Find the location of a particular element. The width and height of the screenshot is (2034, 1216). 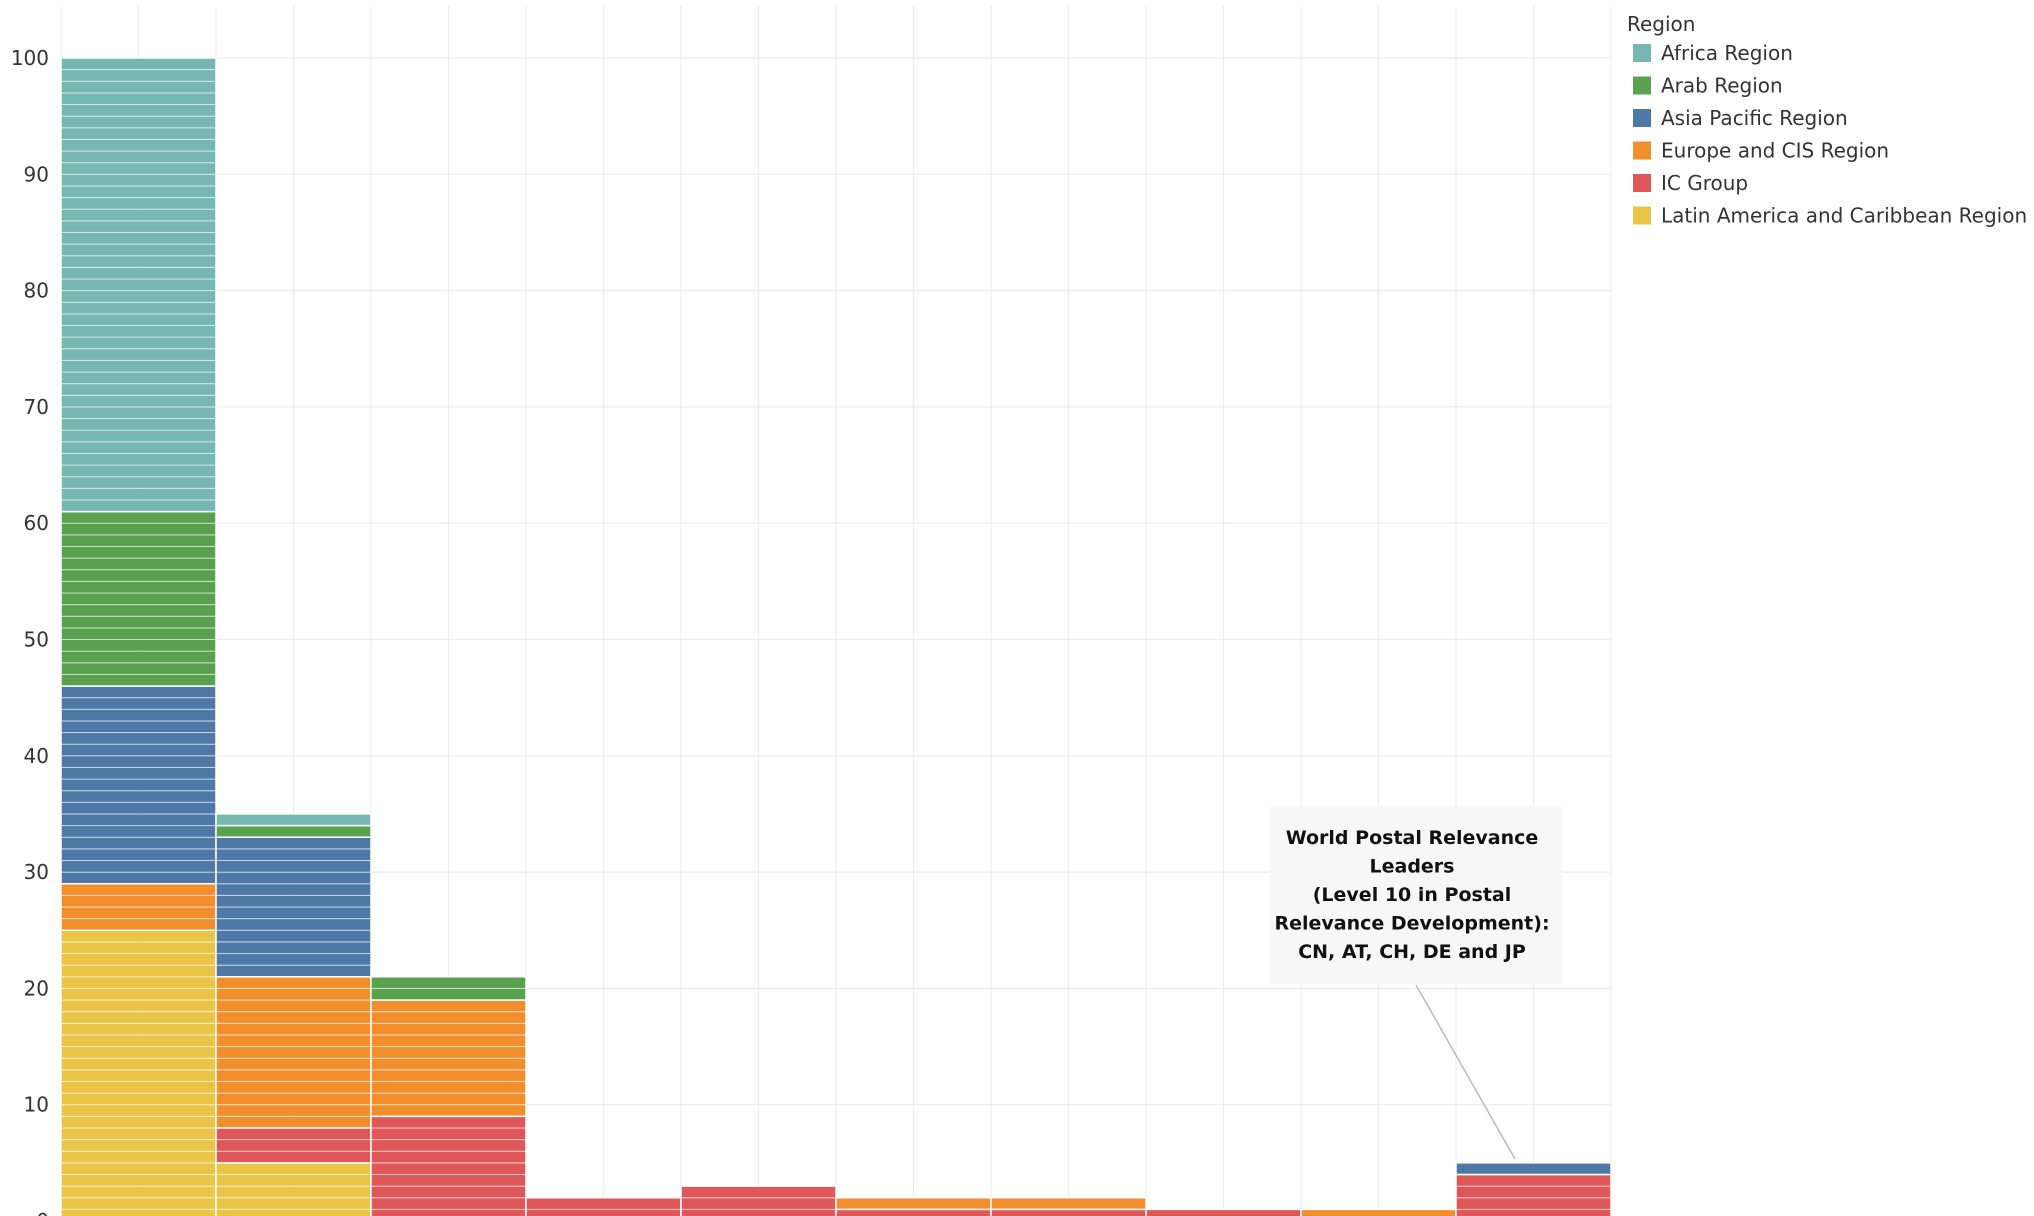

legend-item: Arab Region is located at coordinates (1708, 86).